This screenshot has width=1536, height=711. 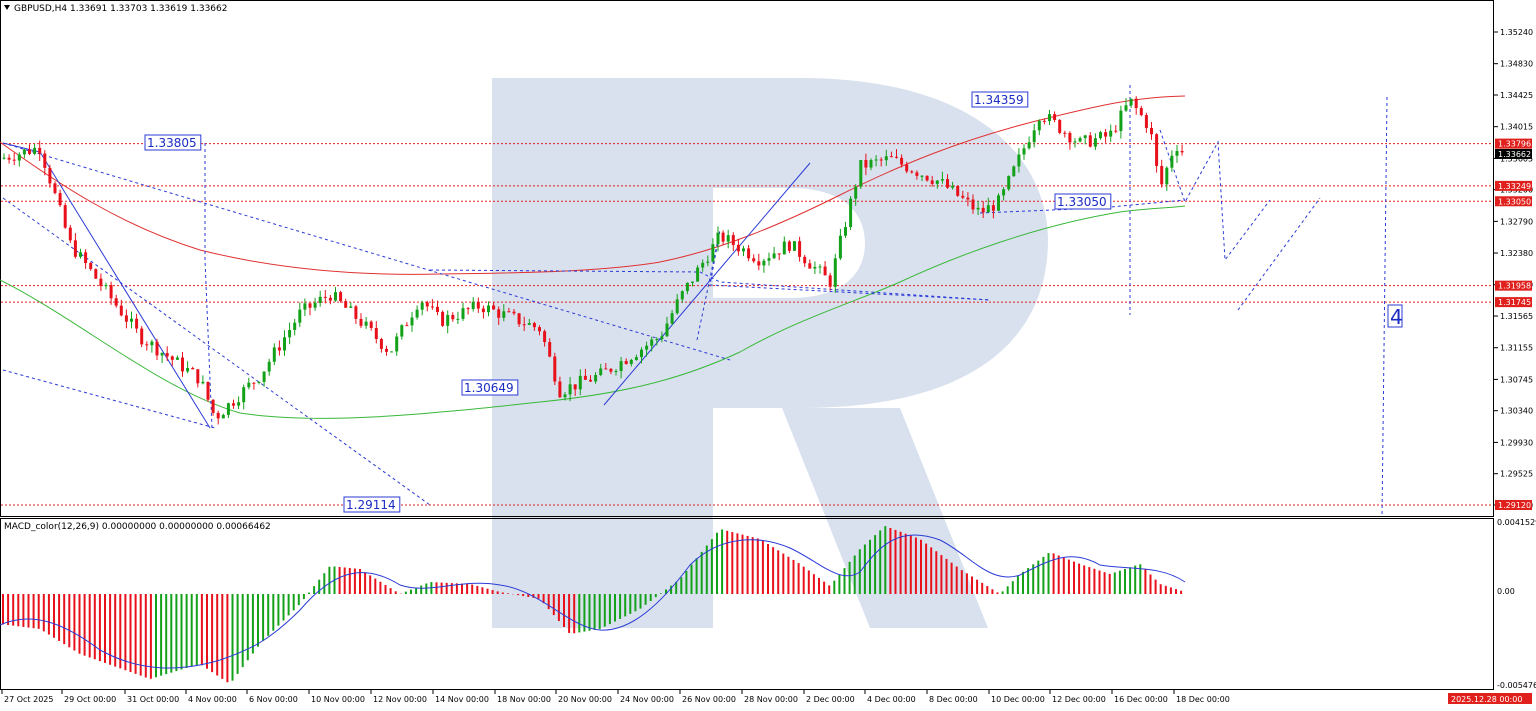 I want to click on time-tick-label: 29 Oct 00:00, so click(x=90, y=699).